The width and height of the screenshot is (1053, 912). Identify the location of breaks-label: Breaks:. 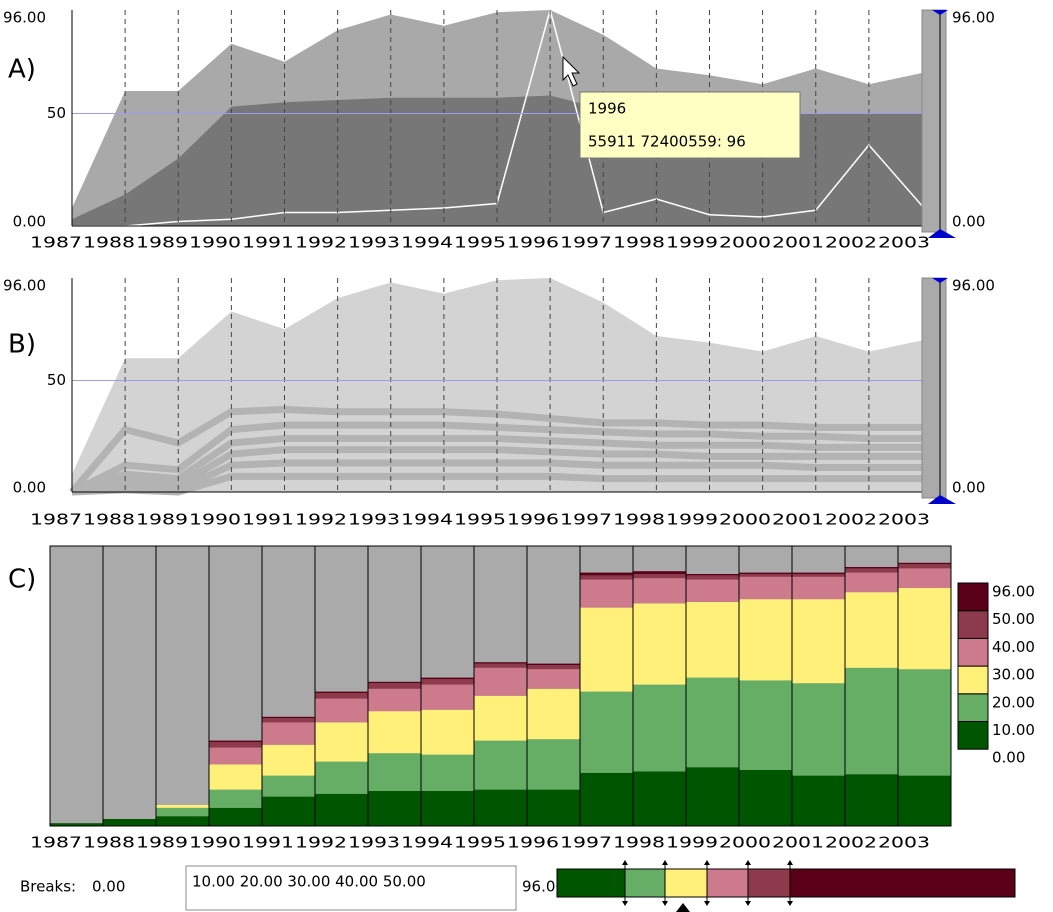
(48, 887).